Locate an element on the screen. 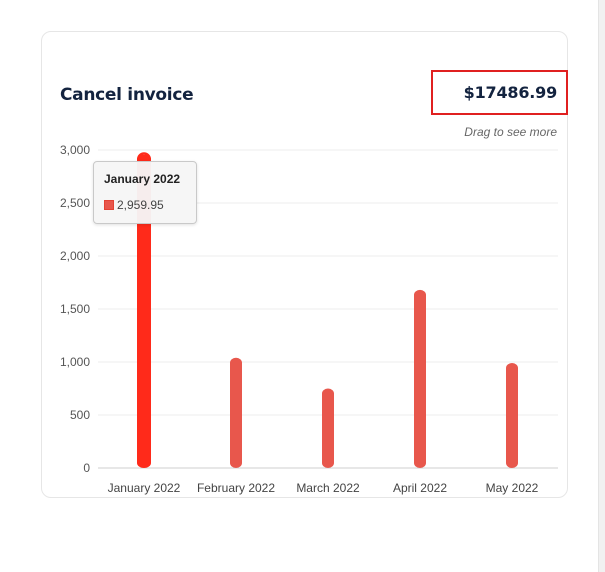 This screenshot has height=572, width=605. x-tick-label: February 2022 is located at coordinates (236, 488).